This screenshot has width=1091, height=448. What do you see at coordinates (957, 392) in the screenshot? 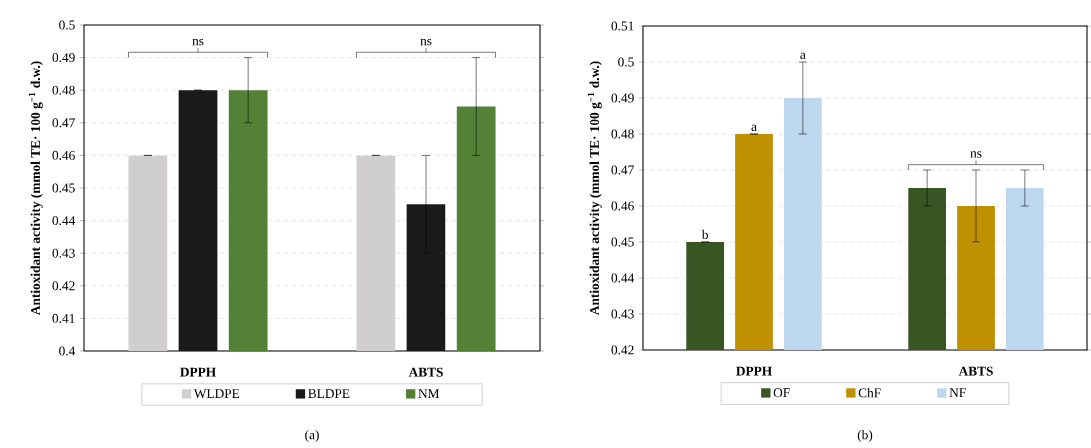
I see `legend-label: NF` at bounding box center [957, 392].